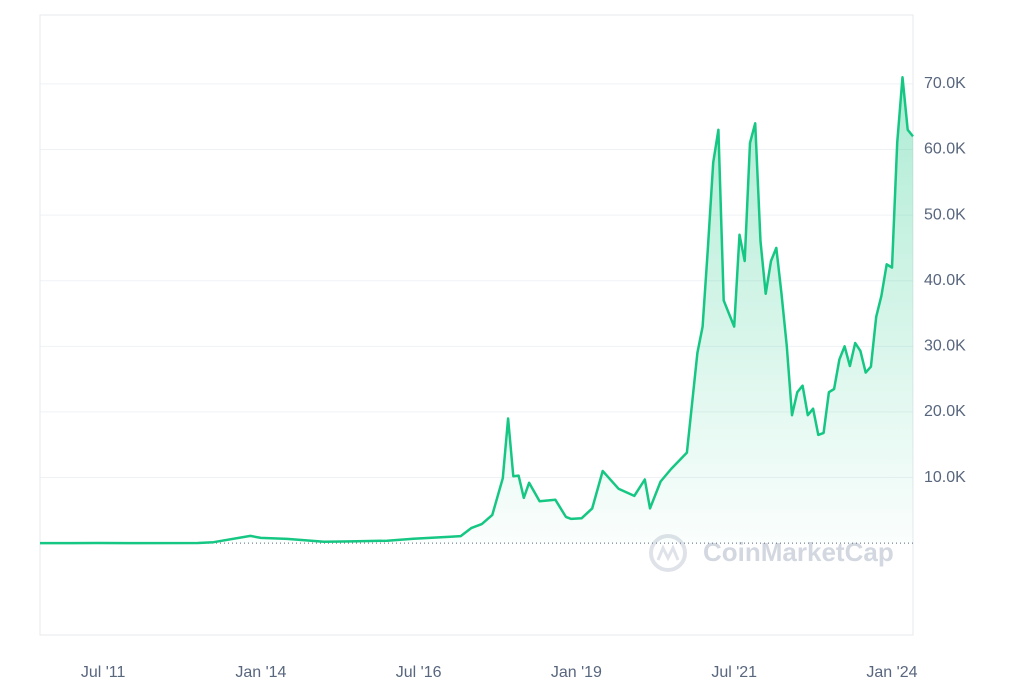  I want to click on y-tick-label: 60.0K, so click(945, 149).